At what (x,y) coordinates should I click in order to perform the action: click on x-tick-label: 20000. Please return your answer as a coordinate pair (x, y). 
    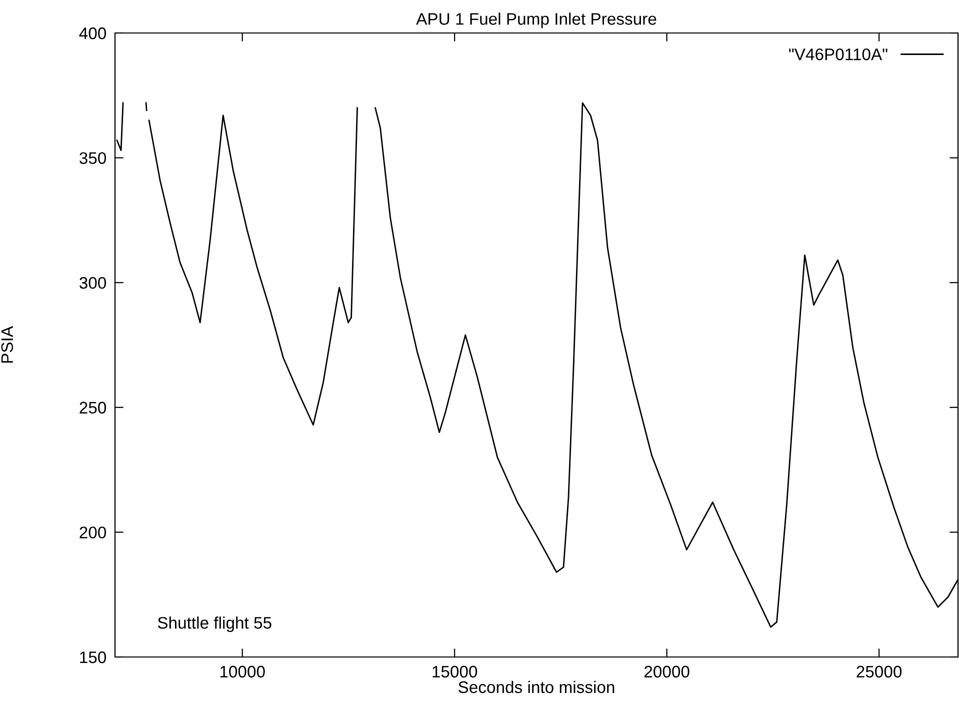
    Looking at the image, I should click on (667, 672).